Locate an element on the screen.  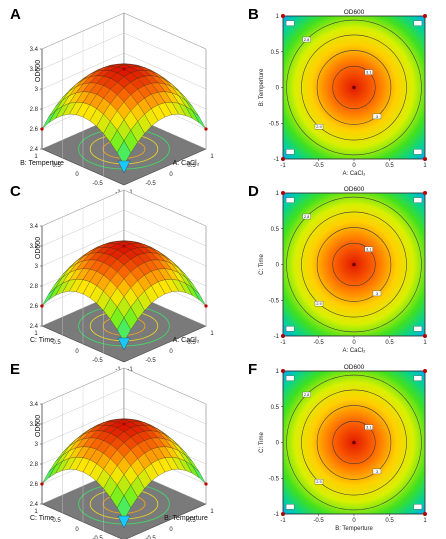
panel-letter: A is located at coordinates (15, 14).